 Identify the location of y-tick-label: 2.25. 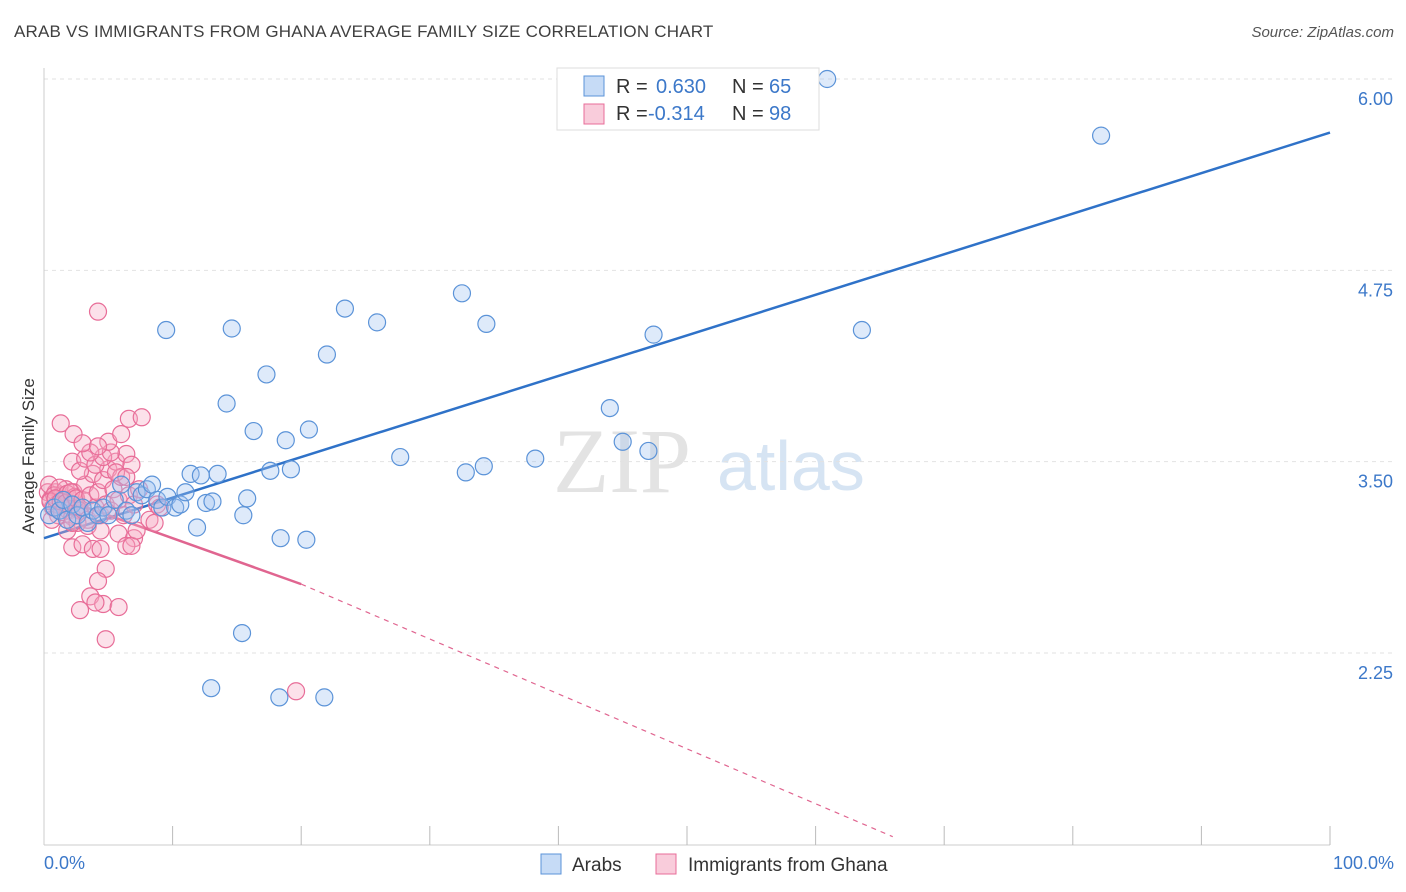
(1375, 673).